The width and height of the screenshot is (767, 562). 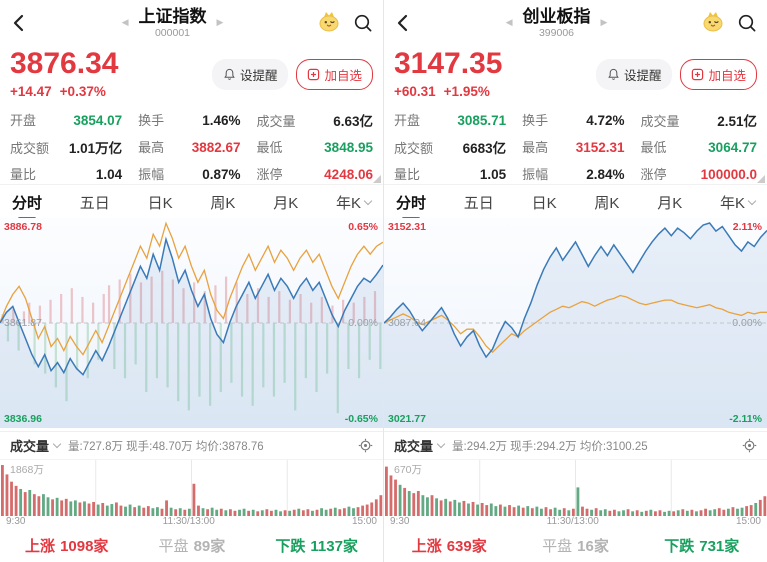 What do you see at coordinates (64, 63) in the screenshot?
I see `current-price: 3876.34` at bounding box center [64, 63].